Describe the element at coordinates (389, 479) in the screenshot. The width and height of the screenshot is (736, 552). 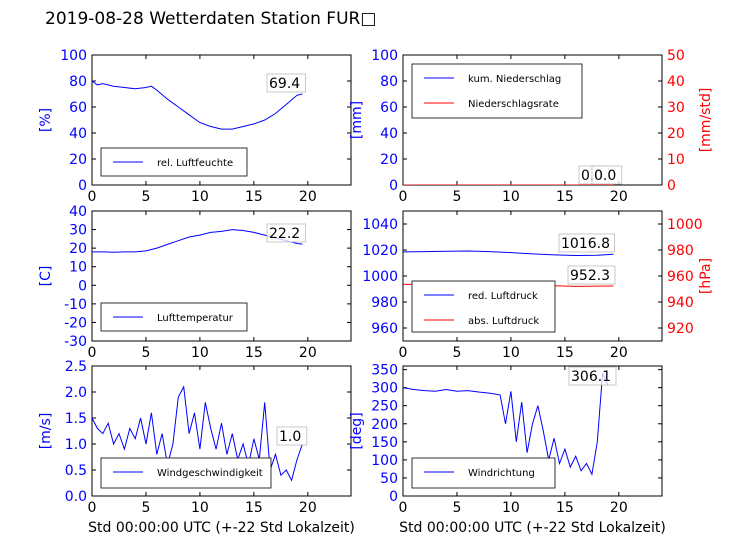
I see `y-tick-label: 50` at that location.